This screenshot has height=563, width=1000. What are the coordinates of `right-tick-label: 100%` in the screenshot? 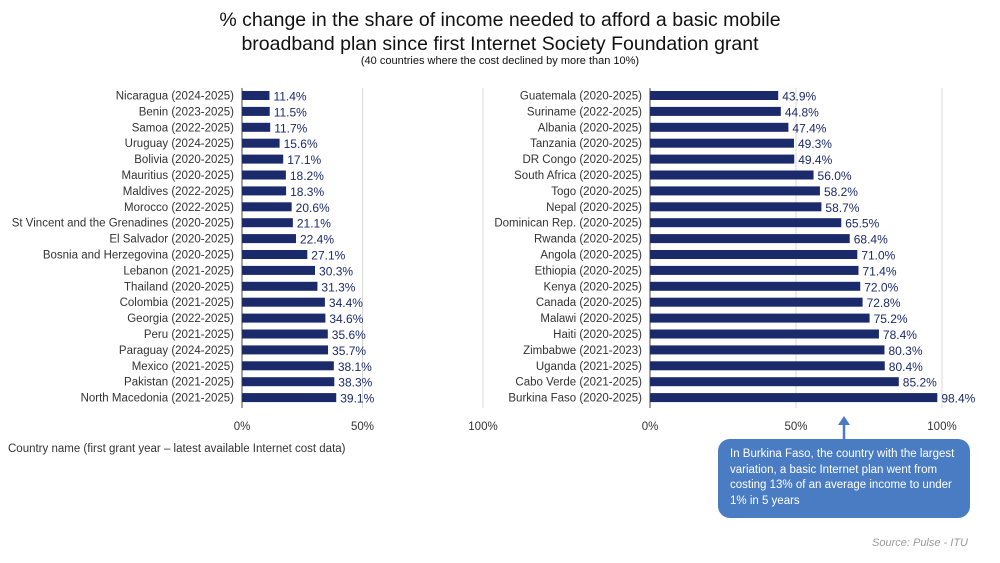 It's located at (941, 427).